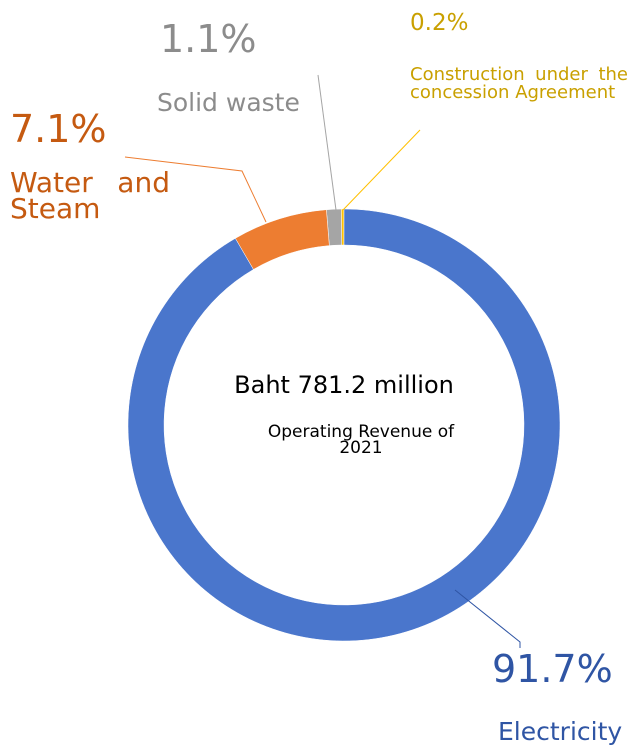 The image size is (644, 754). I want to click on value-label: 7.1%, so click(58, 129).